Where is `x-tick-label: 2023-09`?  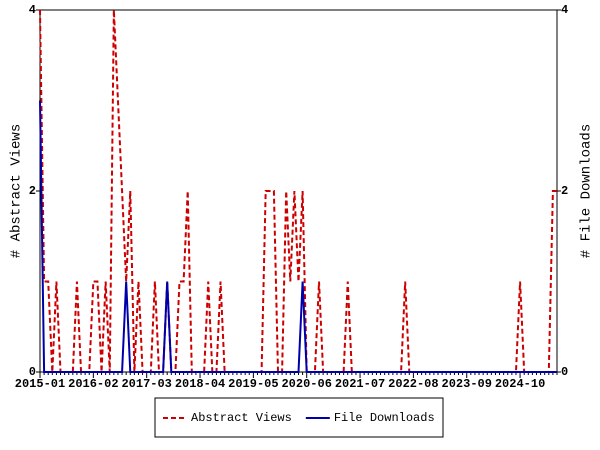 x-tick-label: 2023-09 is located at coordinates (467, 384).